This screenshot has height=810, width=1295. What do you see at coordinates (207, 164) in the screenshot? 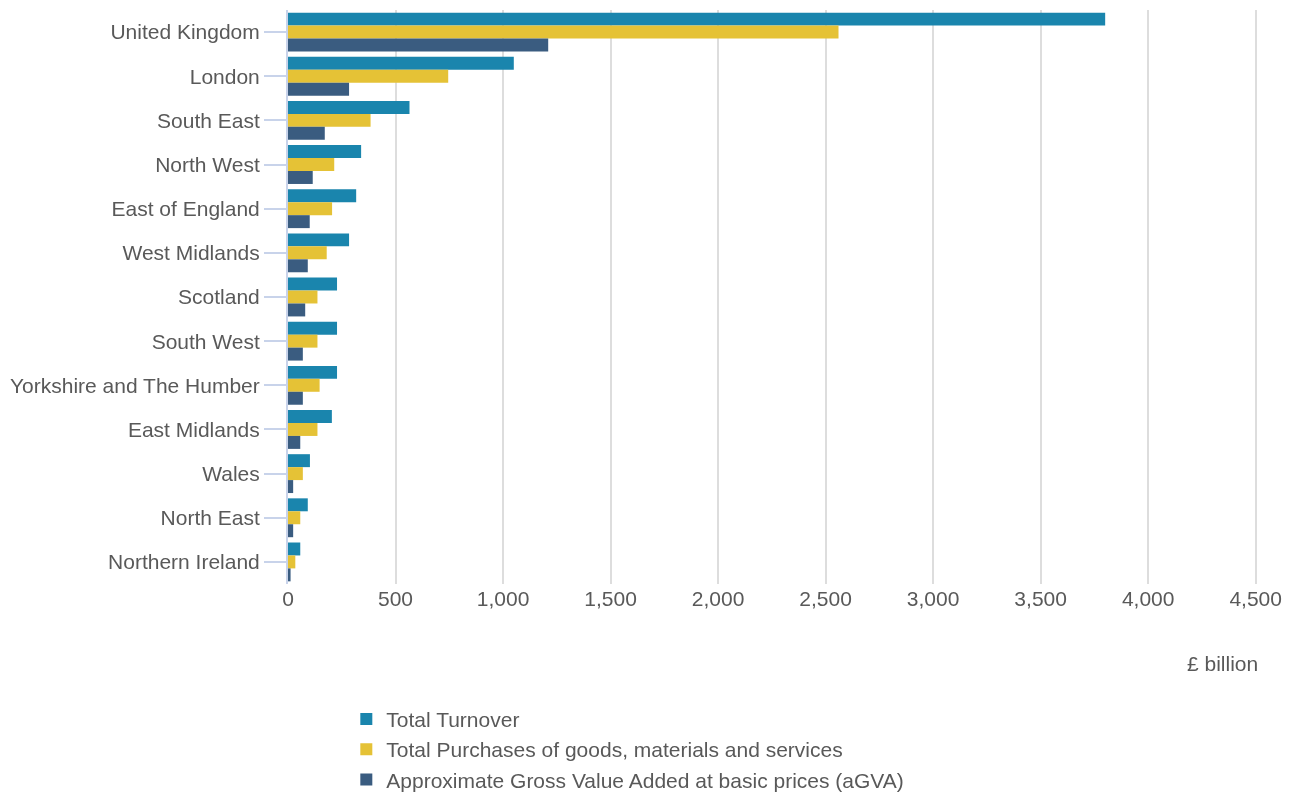
I see `y-tick-label: North West` at bounding box center [207, 164].